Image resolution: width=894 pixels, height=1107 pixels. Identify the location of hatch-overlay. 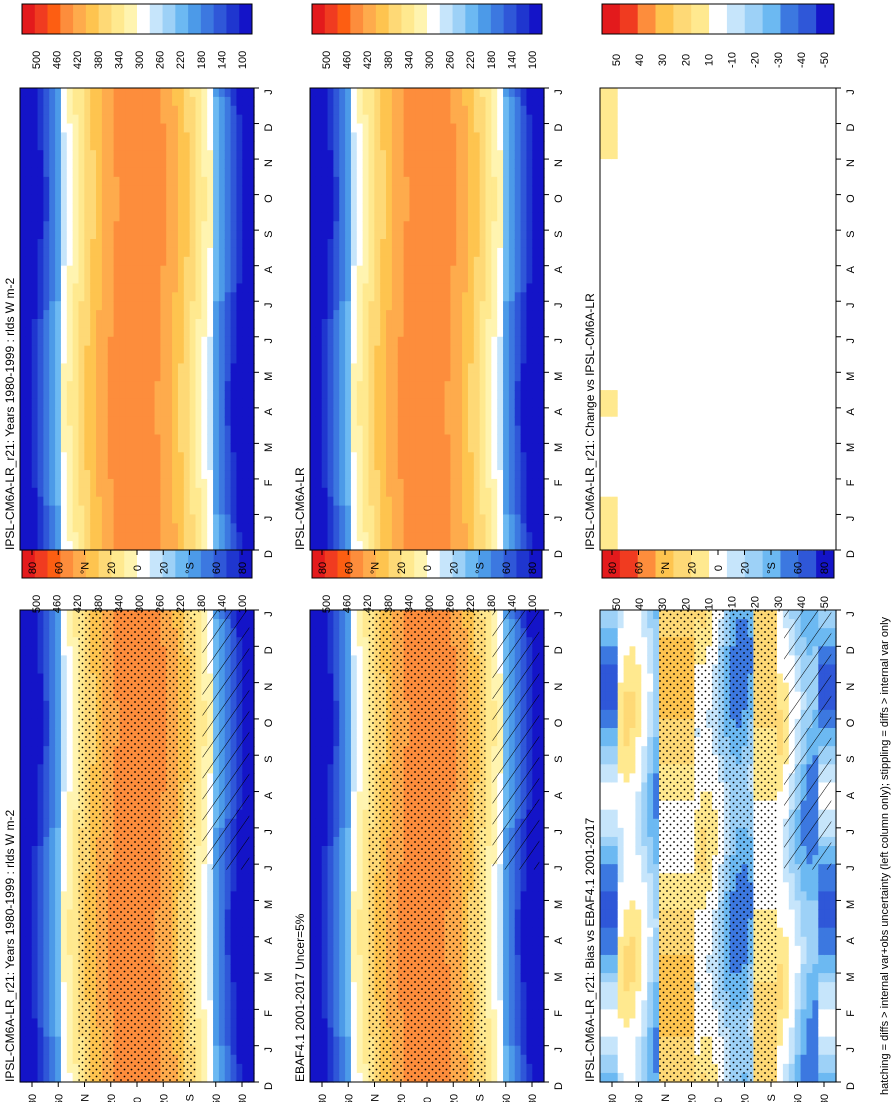
(226, 740).